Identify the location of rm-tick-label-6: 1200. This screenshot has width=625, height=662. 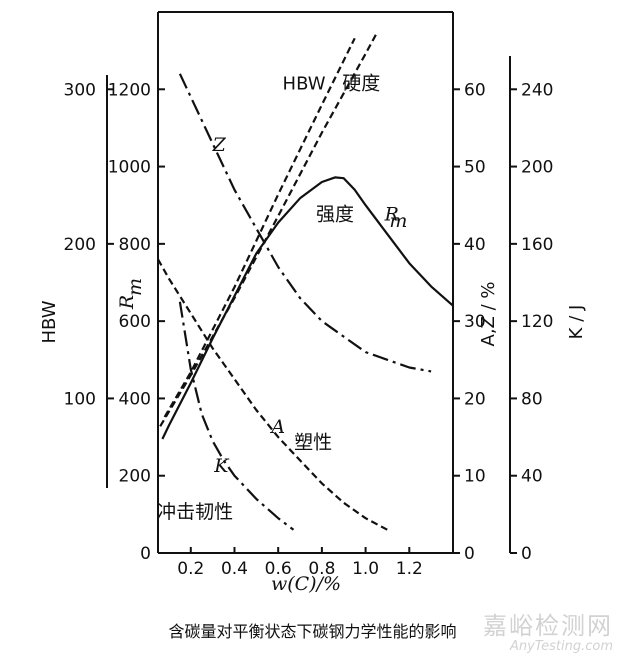
(129, 90).